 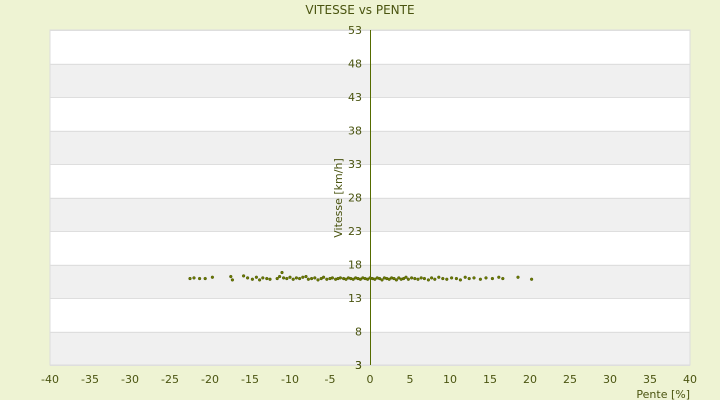 I want to click on y-tick-label: 43, so click(x=355, y=97).